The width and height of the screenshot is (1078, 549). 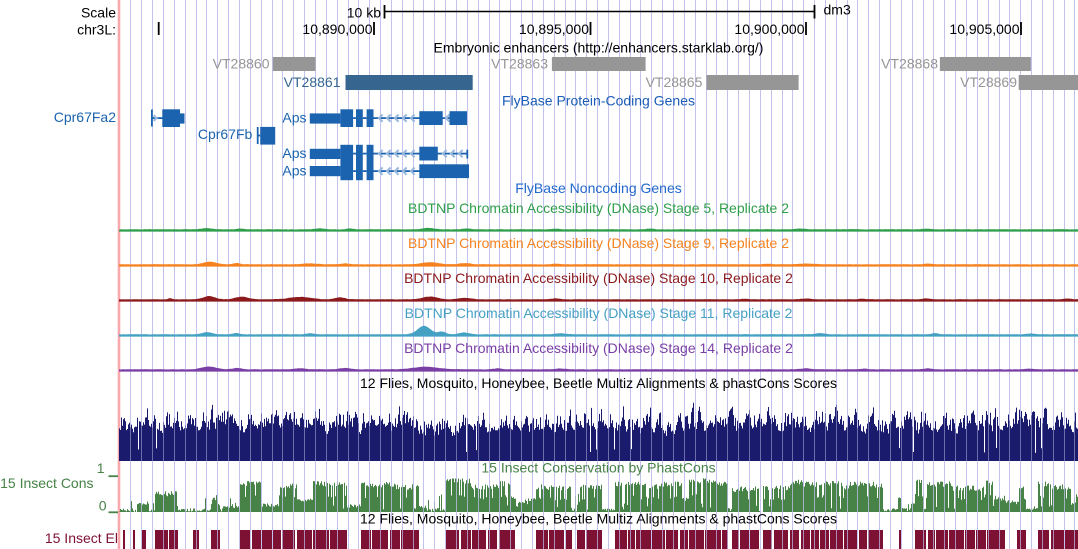 What do you see at coordinates (98, 13) in the screenshot?
I see `svg-text: Scale` at bounding box center [98, 13].